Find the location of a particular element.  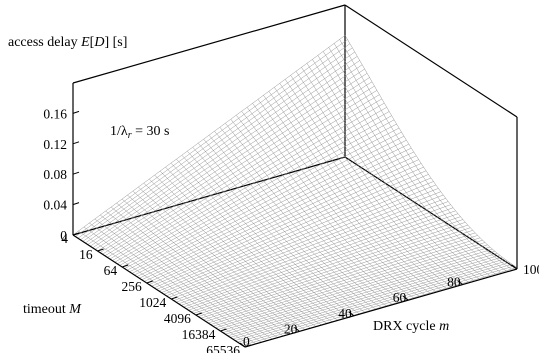

z-tick-label: 0.04 is located at coordinates (55, 205).